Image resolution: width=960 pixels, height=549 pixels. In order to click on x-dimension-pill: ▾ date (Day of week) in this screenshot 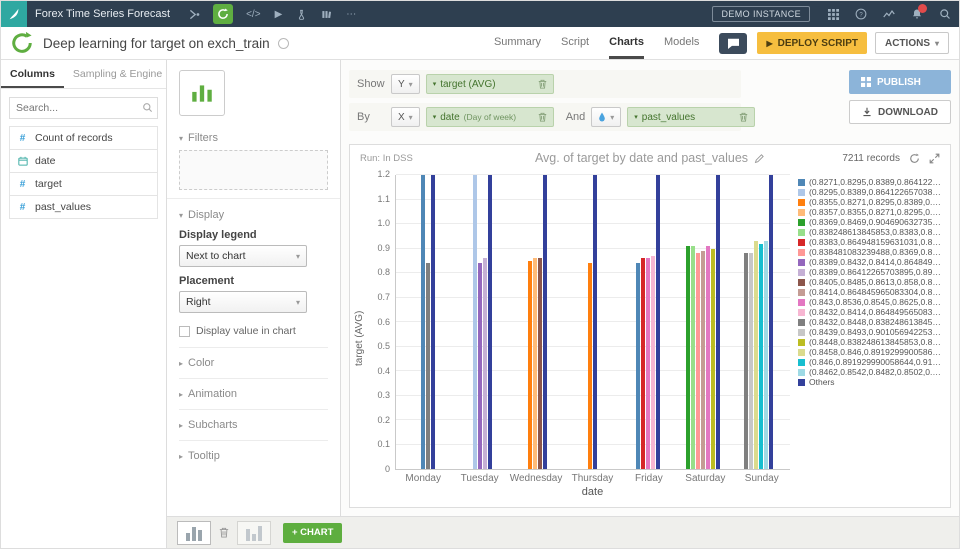, I will do `click(489, 117)`.